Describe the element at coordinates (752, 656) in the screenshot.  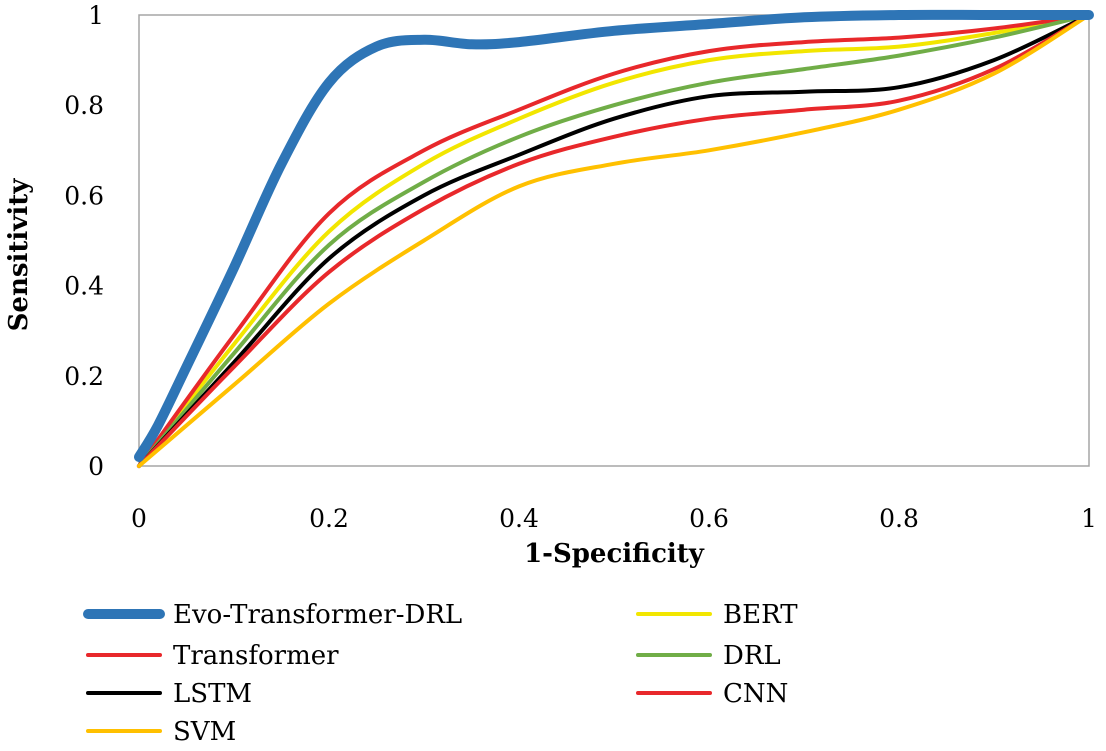
I see `legend-label-drl: DRL` at that location.